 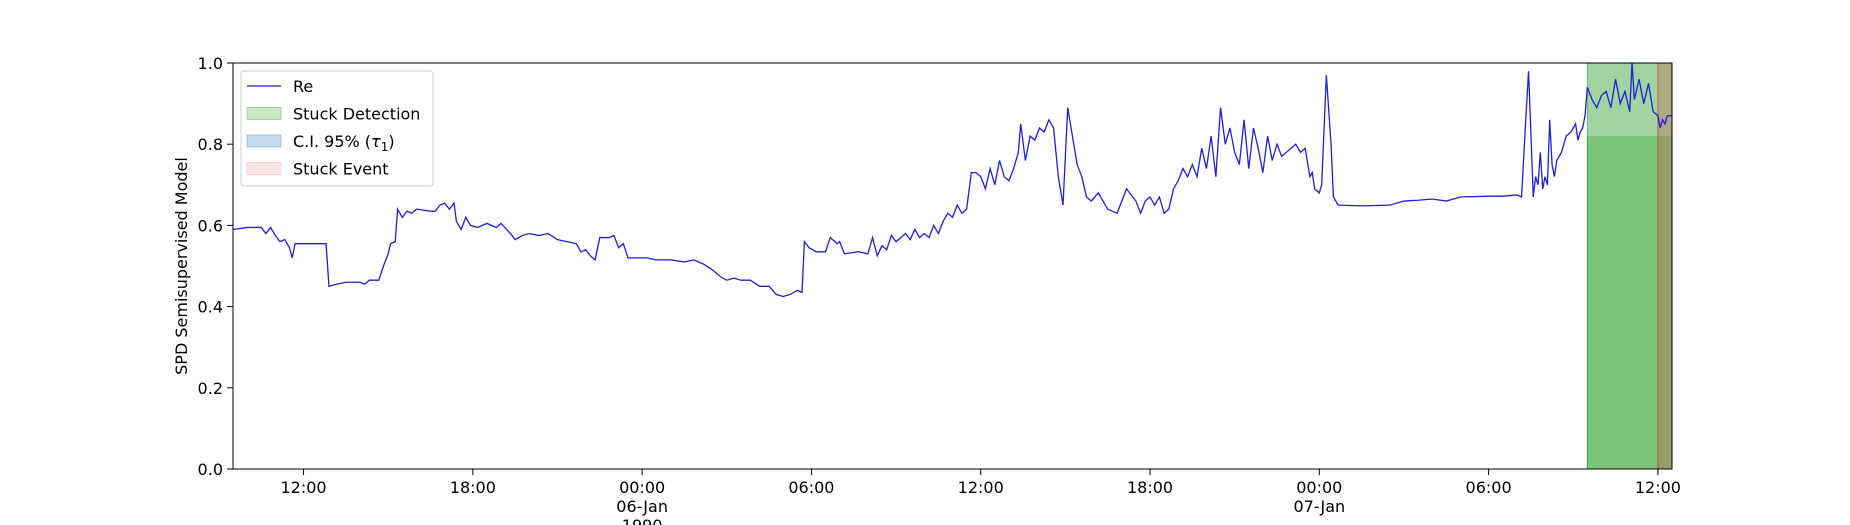 I want to click on y-tick-label: 0.8, so click(x=210, y=144).